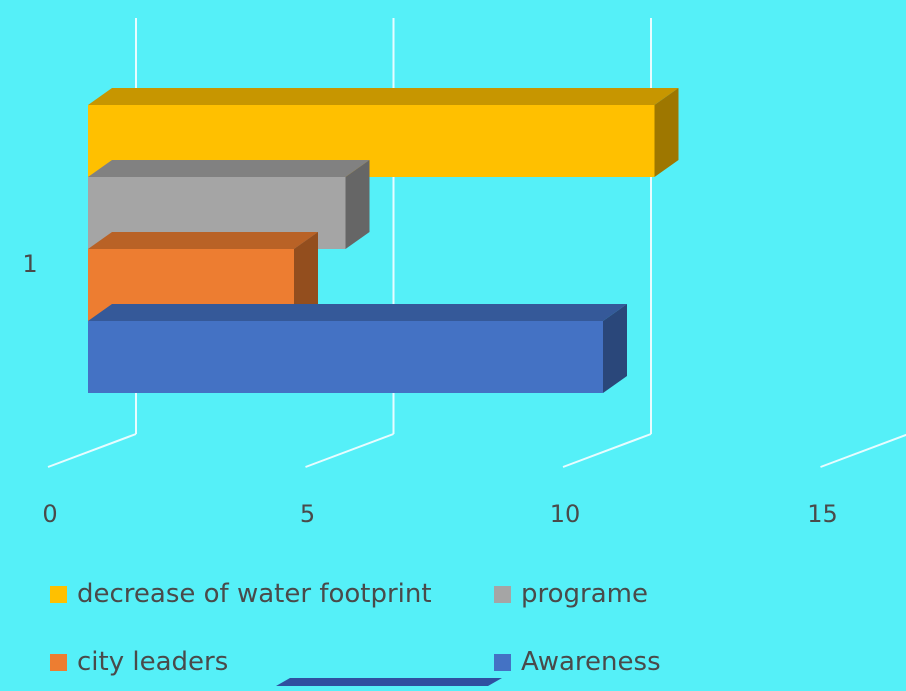 This screenshot has width=906, height=691. Describe the element at coordinates (29, 264) in the screenshot. I see `category-label: 1` at that location.